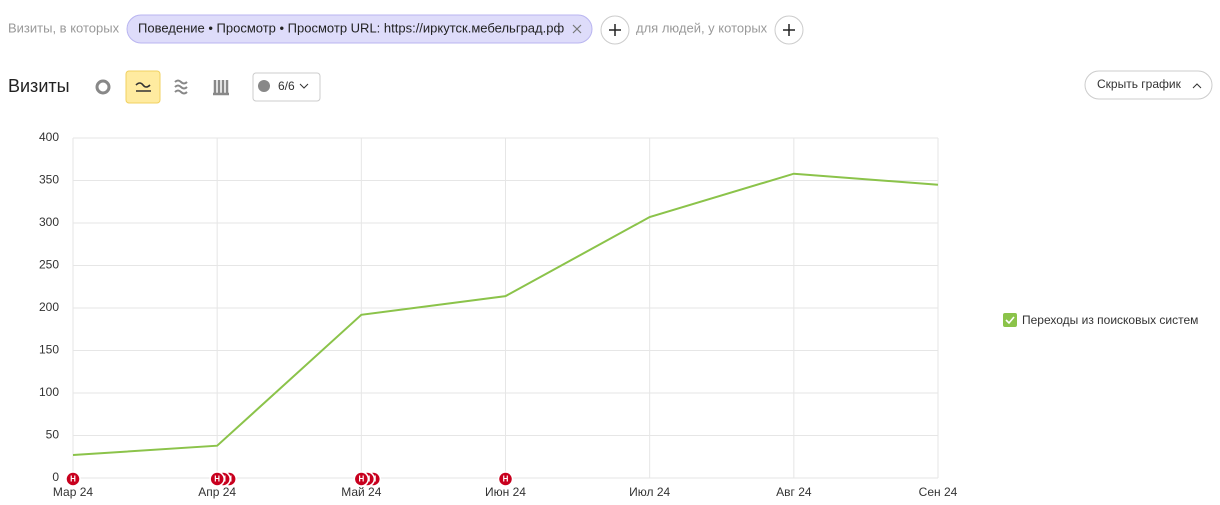 Image resolution: width=1220 pixels, height=505 pixels. I want to click on area-icon, so click(181, 87).